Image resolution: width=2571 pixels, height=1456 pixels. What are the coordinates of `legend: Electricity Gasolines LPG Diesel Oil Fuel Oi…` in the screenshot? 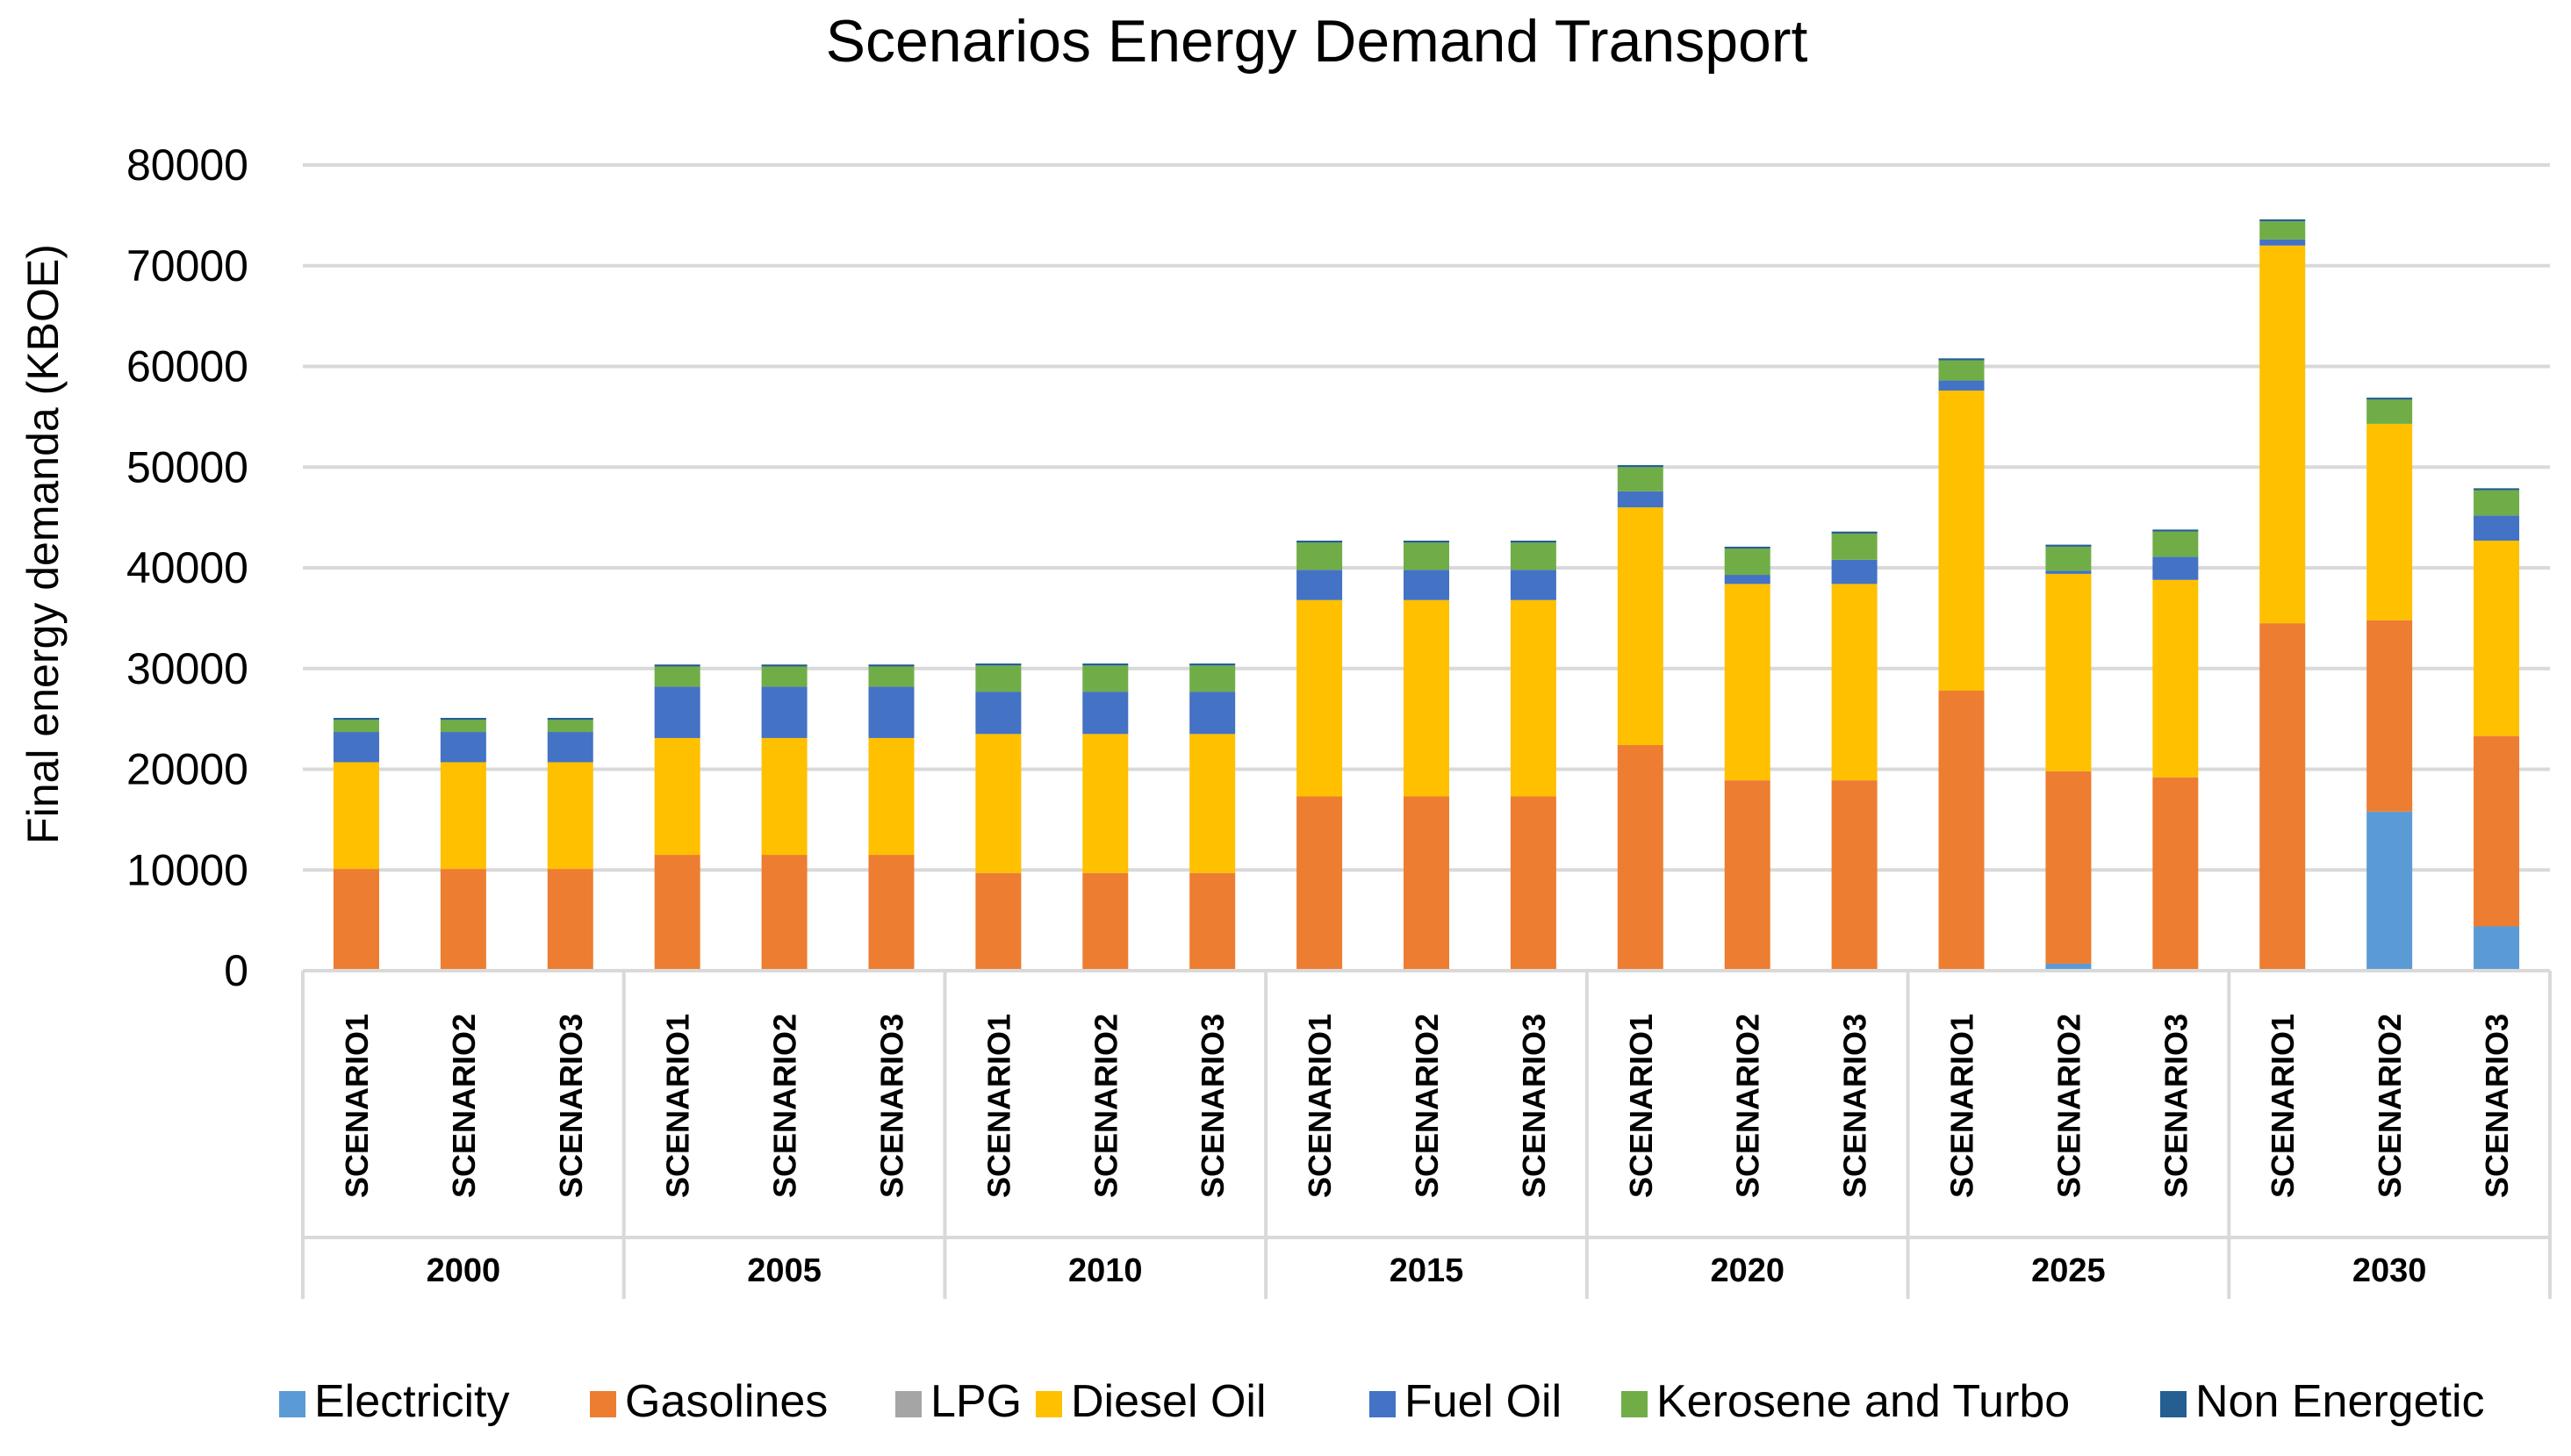 It's located at (1382, 1401).